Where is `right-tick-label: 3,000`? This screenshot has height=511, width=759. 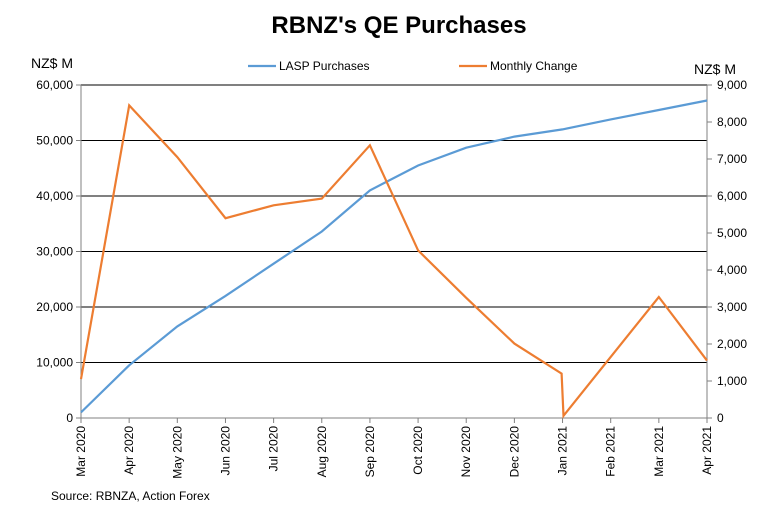 right-tick-label: 3,000 is located at coordinates (732, 307).